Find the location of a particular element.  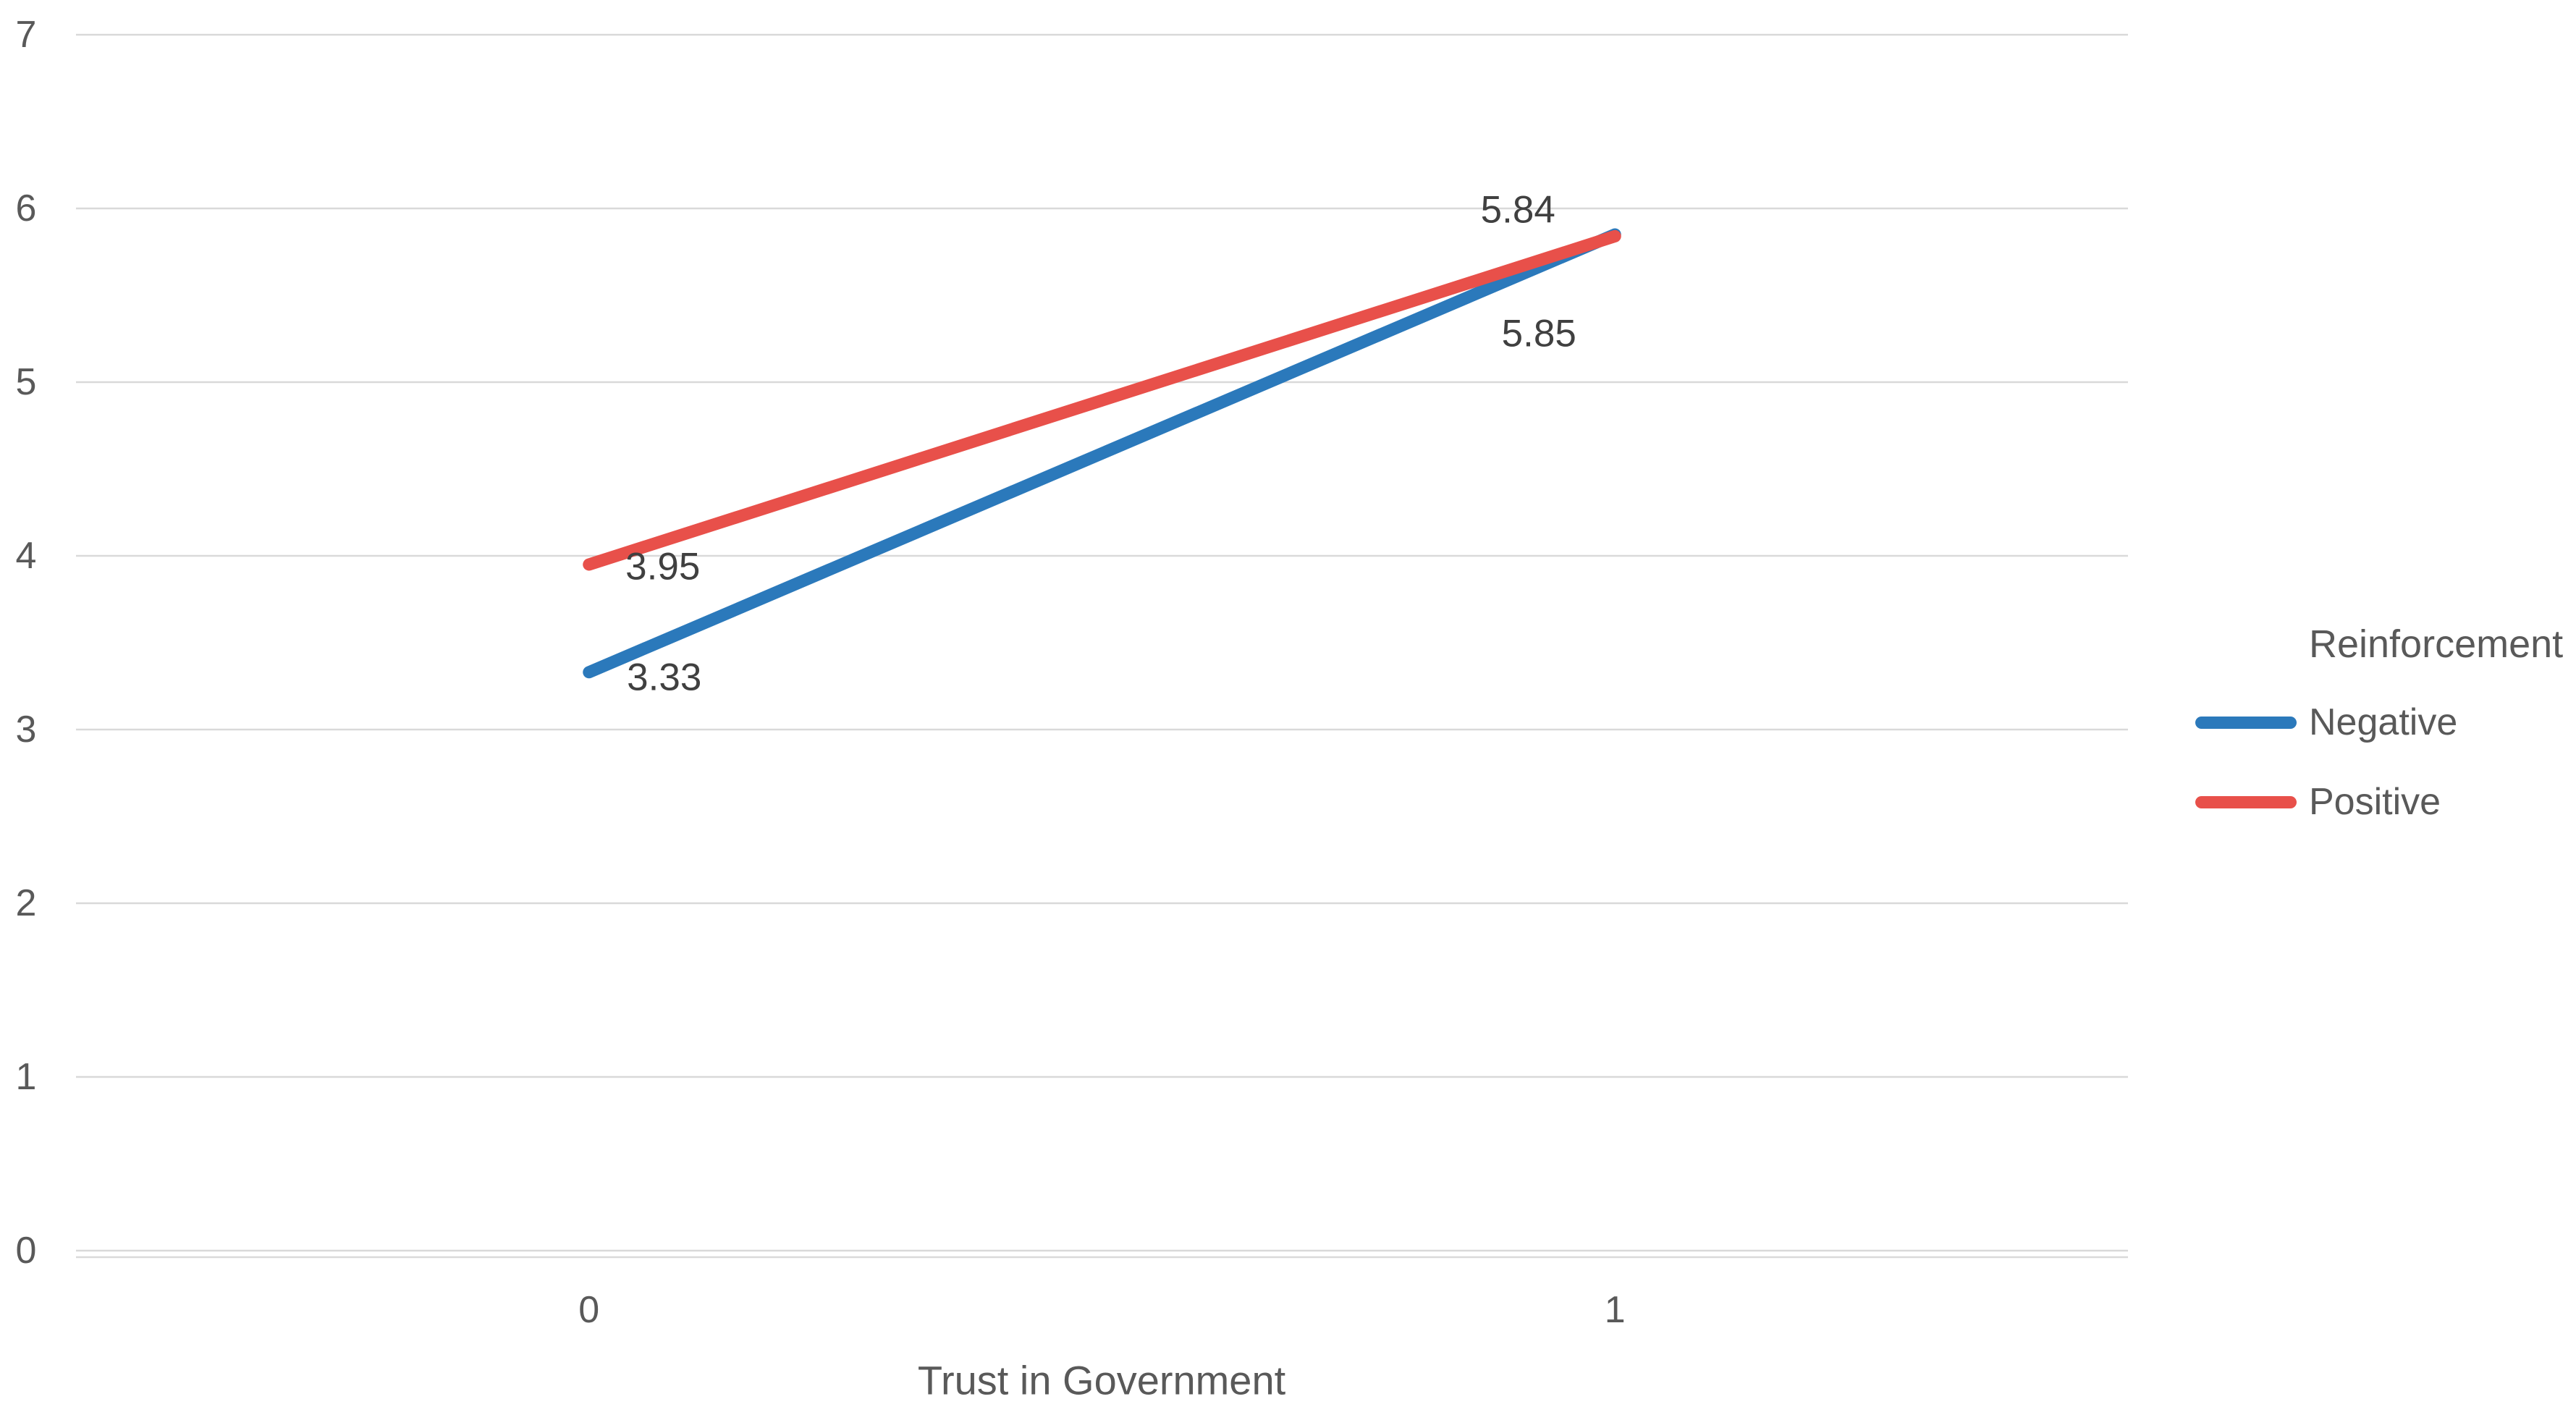

y-tick-label-7: 7 is located at coordinates (26, 35).